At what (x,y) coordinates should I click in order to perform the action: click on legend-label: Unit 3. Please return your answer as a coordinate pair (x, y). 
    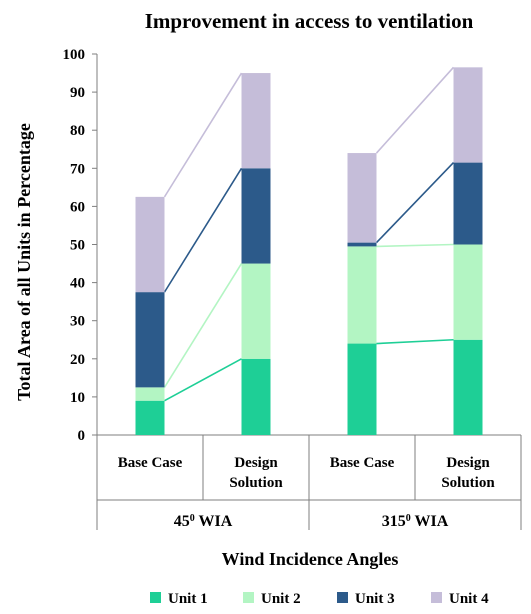
    Looking at the image, I should click on (375, 599).